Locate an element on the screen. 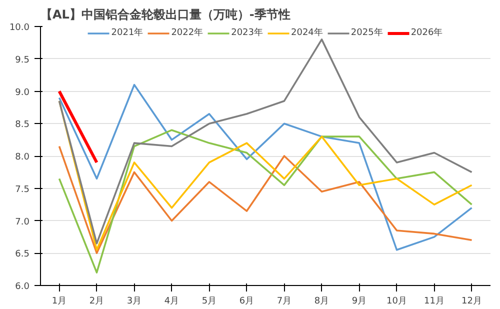 The width and height of the screenshot is (500, 309). legend-label: 2023年 is located at coordinates (247, 32).